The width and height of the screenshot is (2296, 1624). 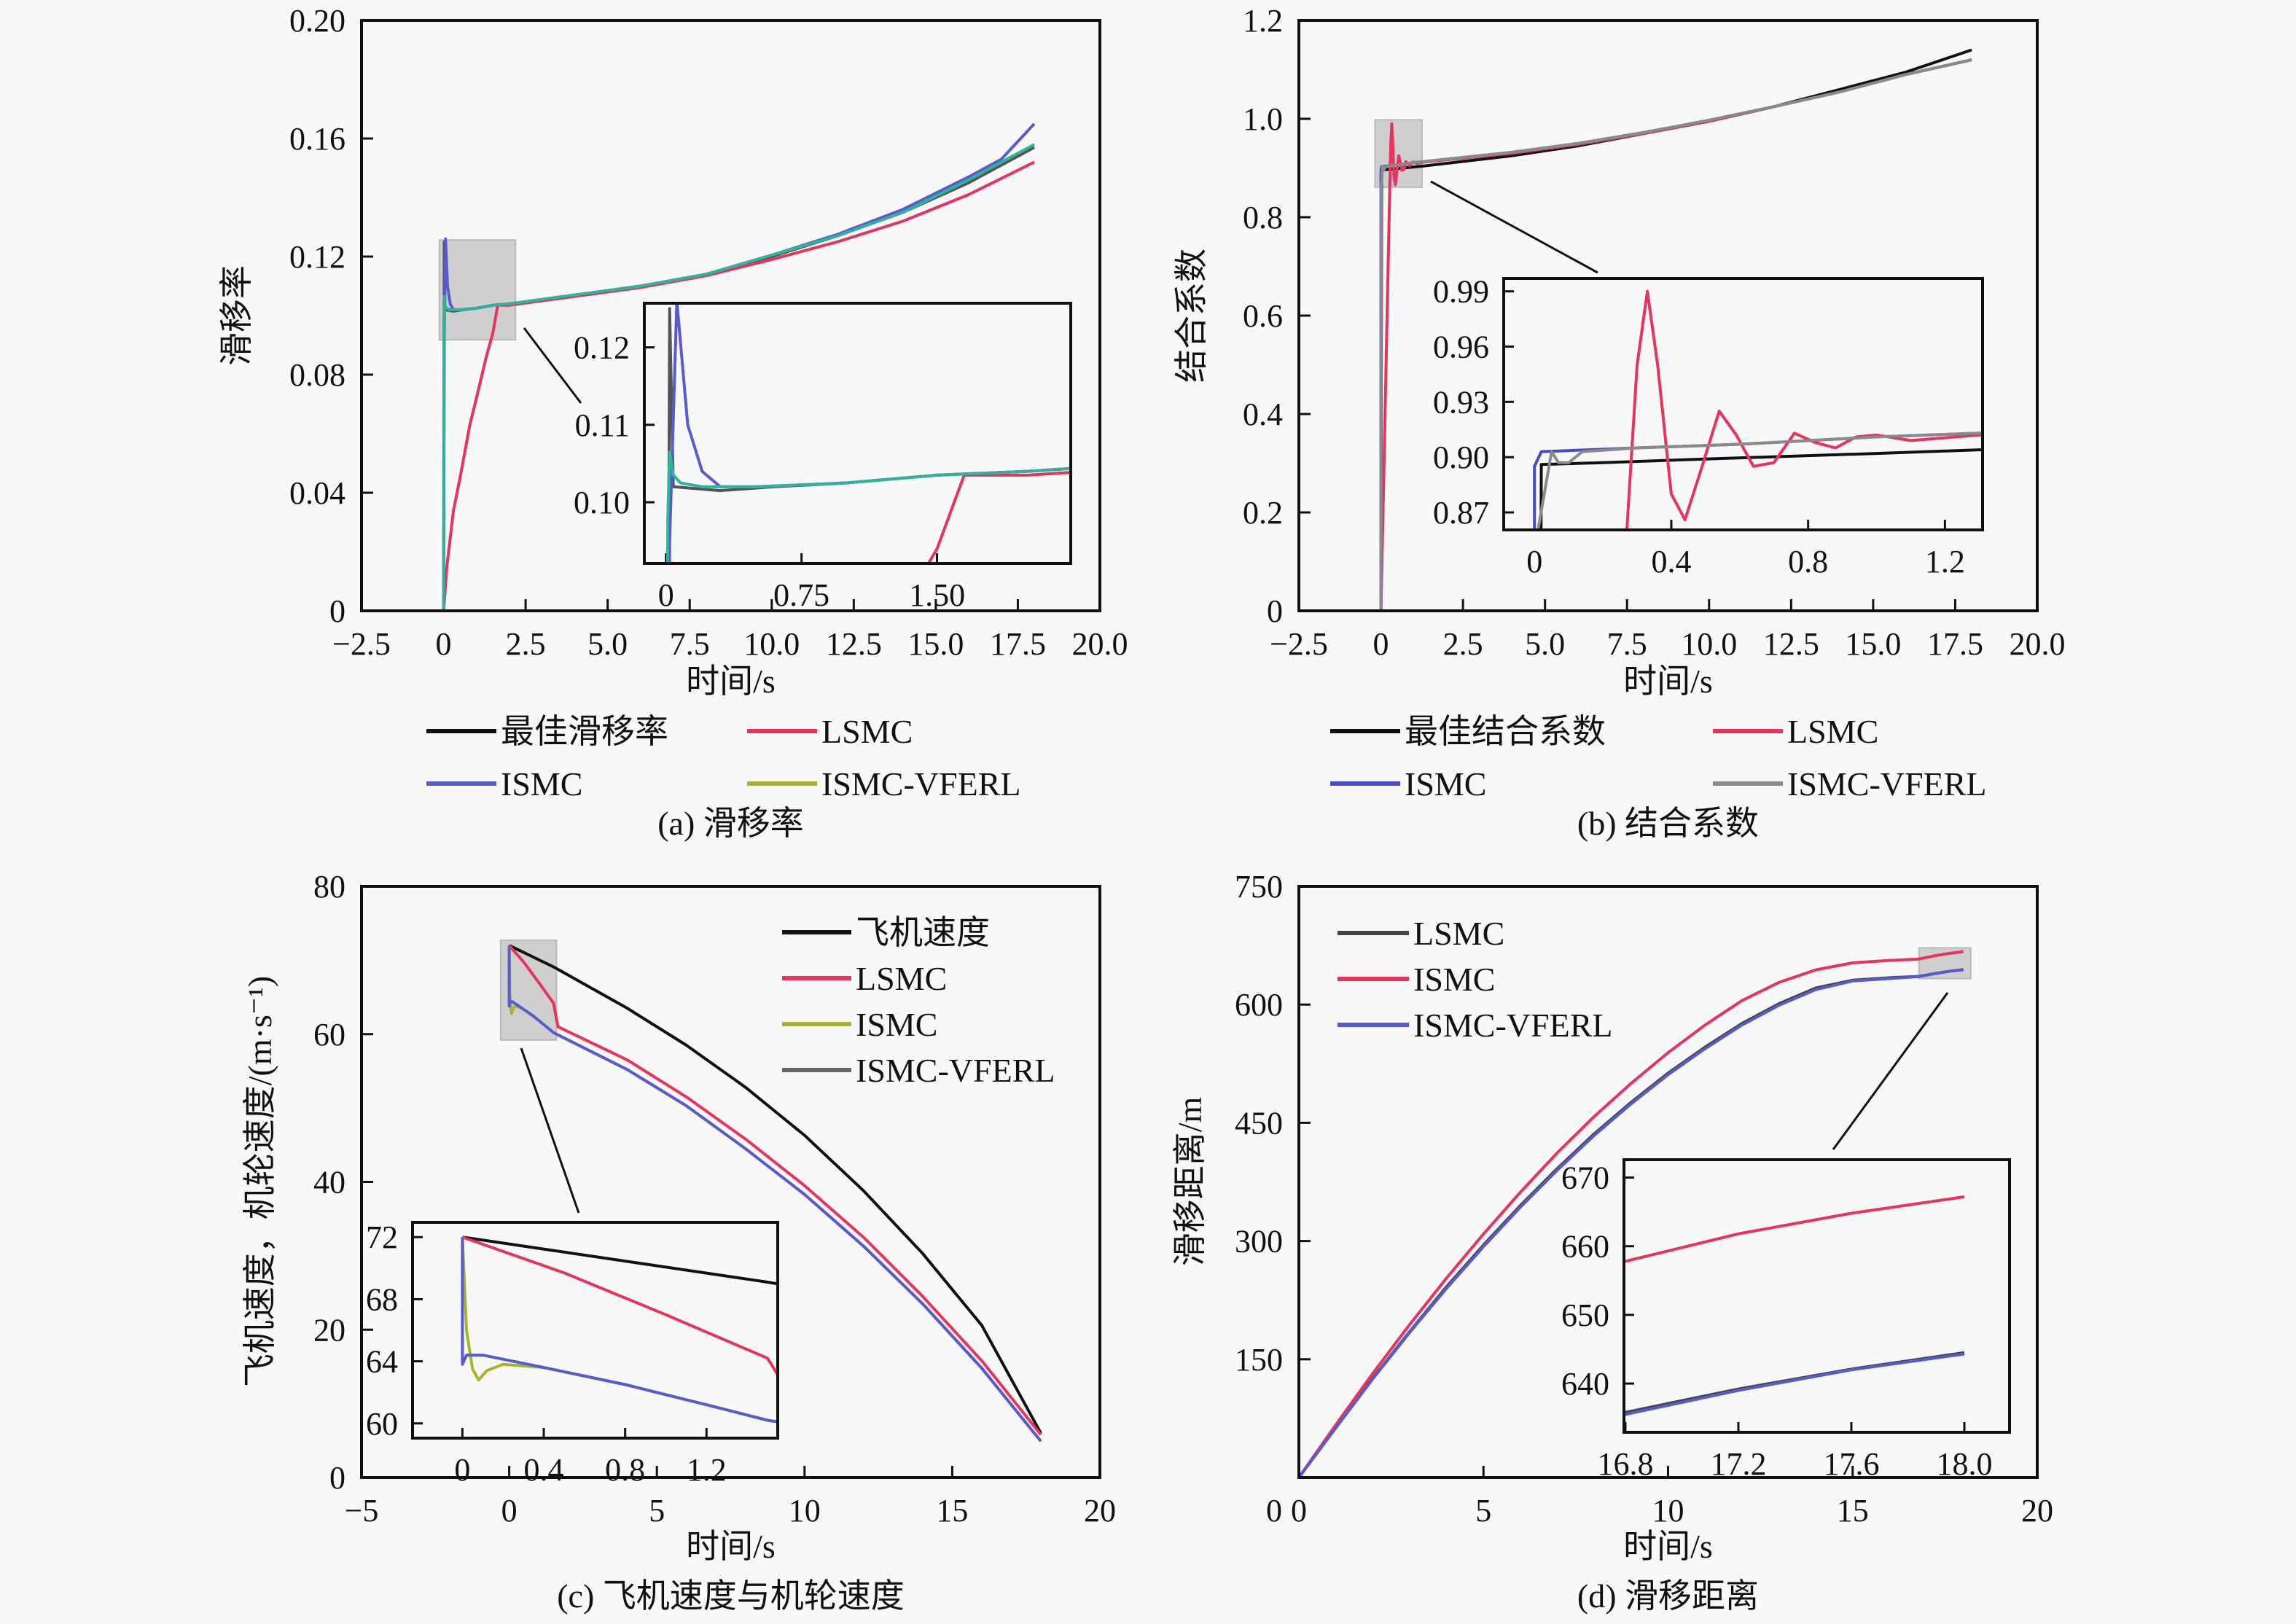 I want to click on main-series--line, so click(x=775, y=1189).